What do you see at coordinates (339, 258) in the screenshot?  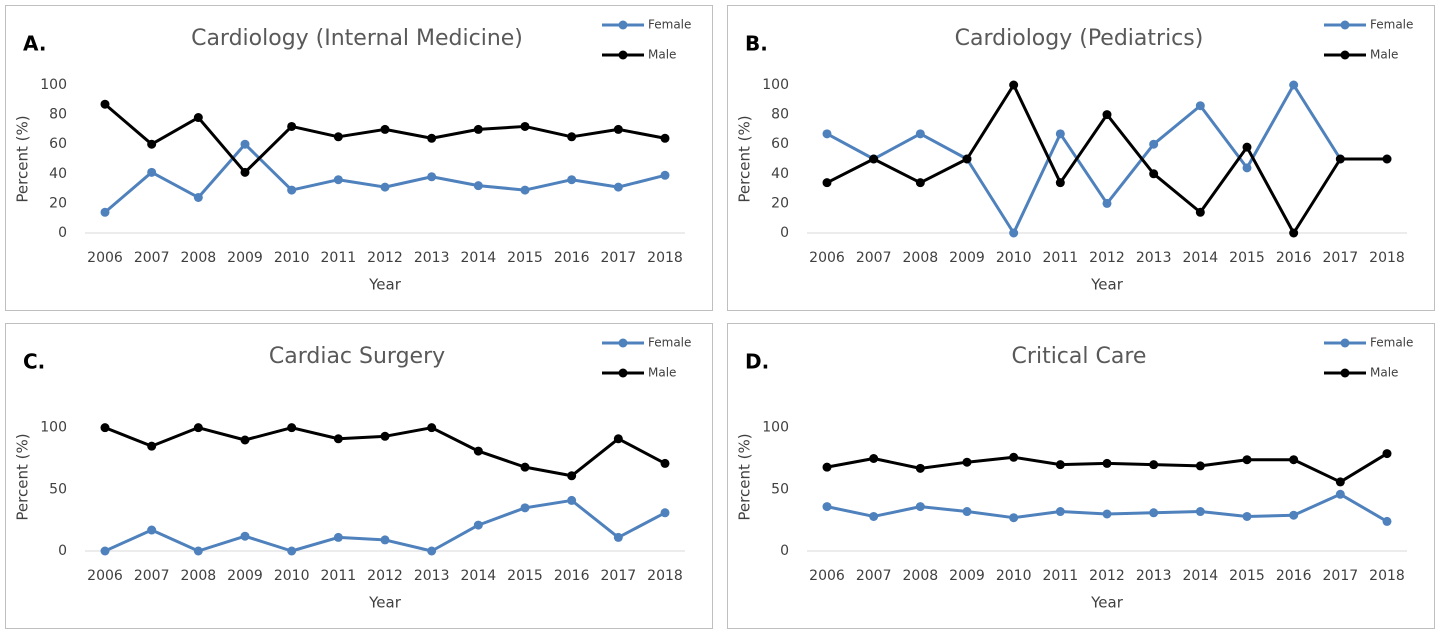 I see `x-tick-label: 2011` at bounding box center [339, 258].